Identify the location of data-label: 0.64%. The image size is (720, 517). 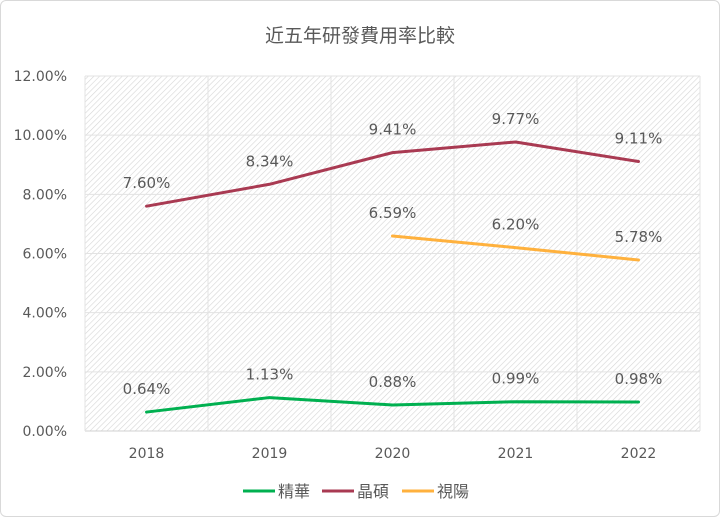
(147, 389).